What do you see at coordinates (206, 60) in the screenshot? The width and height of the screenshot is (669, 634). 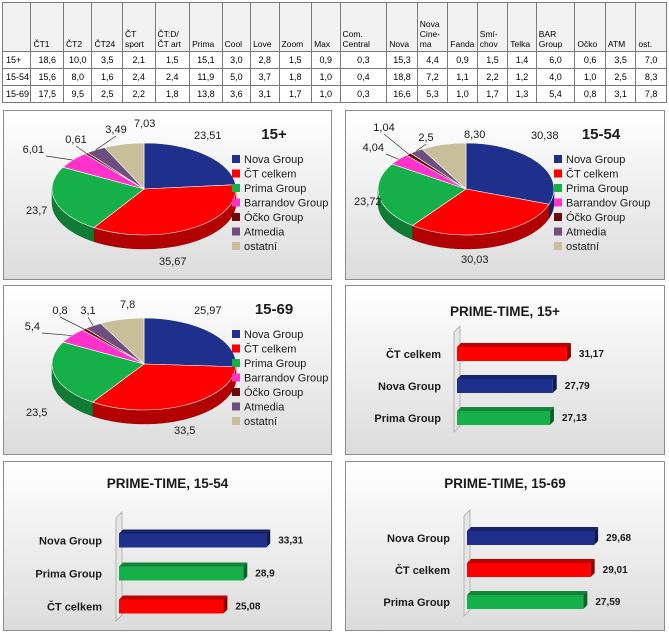 I see `table-cell: 15,1` at bounding box center [206, 60].